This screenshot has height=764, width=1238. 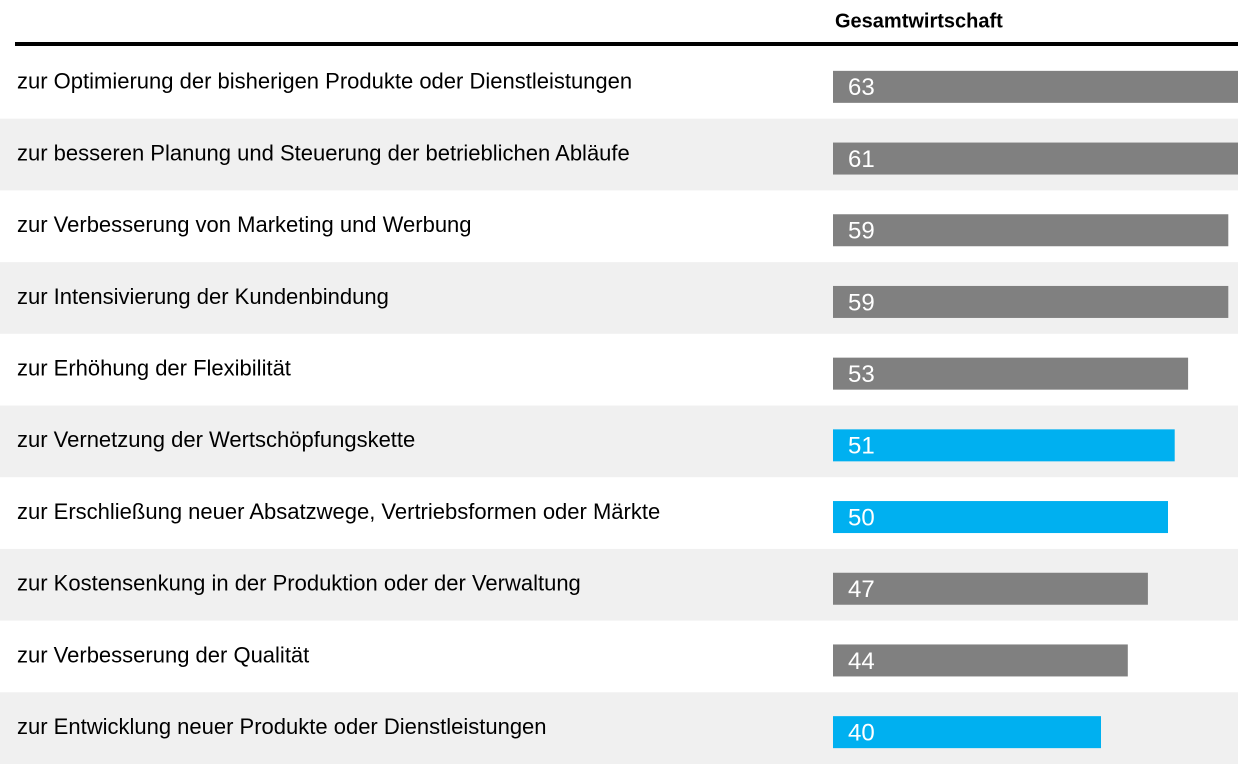 What do you see at coordinates (861, 446) in the screenshot?
I see `value-label: 51` at bounding box center [861, 446].